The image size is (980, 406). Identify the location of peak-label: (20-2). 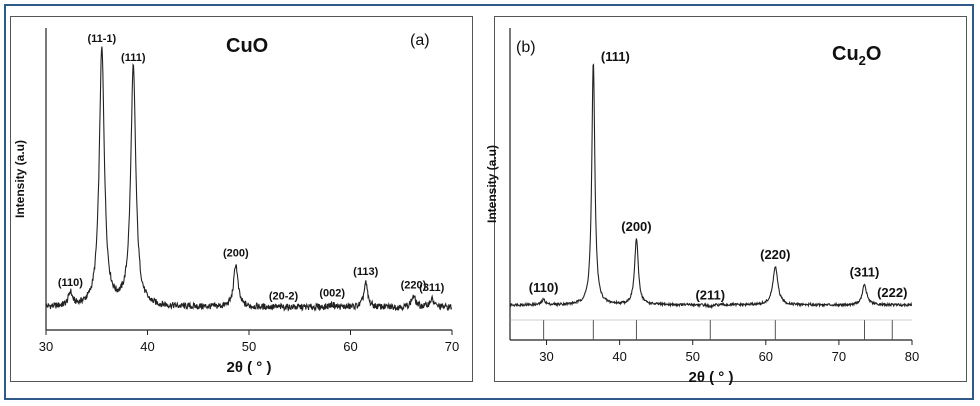
(284, 296).